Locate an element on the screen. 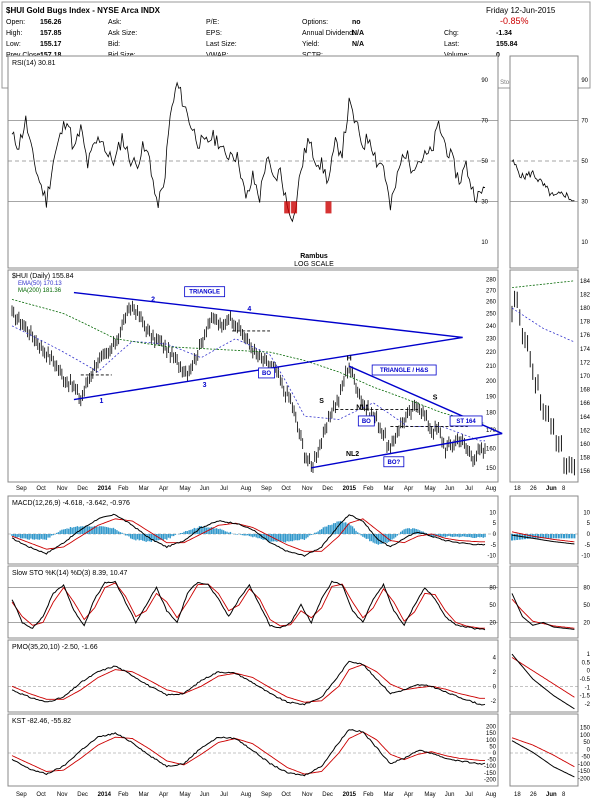  rsi-zoom-ytick: 50 is located at coordinates (584, 162).